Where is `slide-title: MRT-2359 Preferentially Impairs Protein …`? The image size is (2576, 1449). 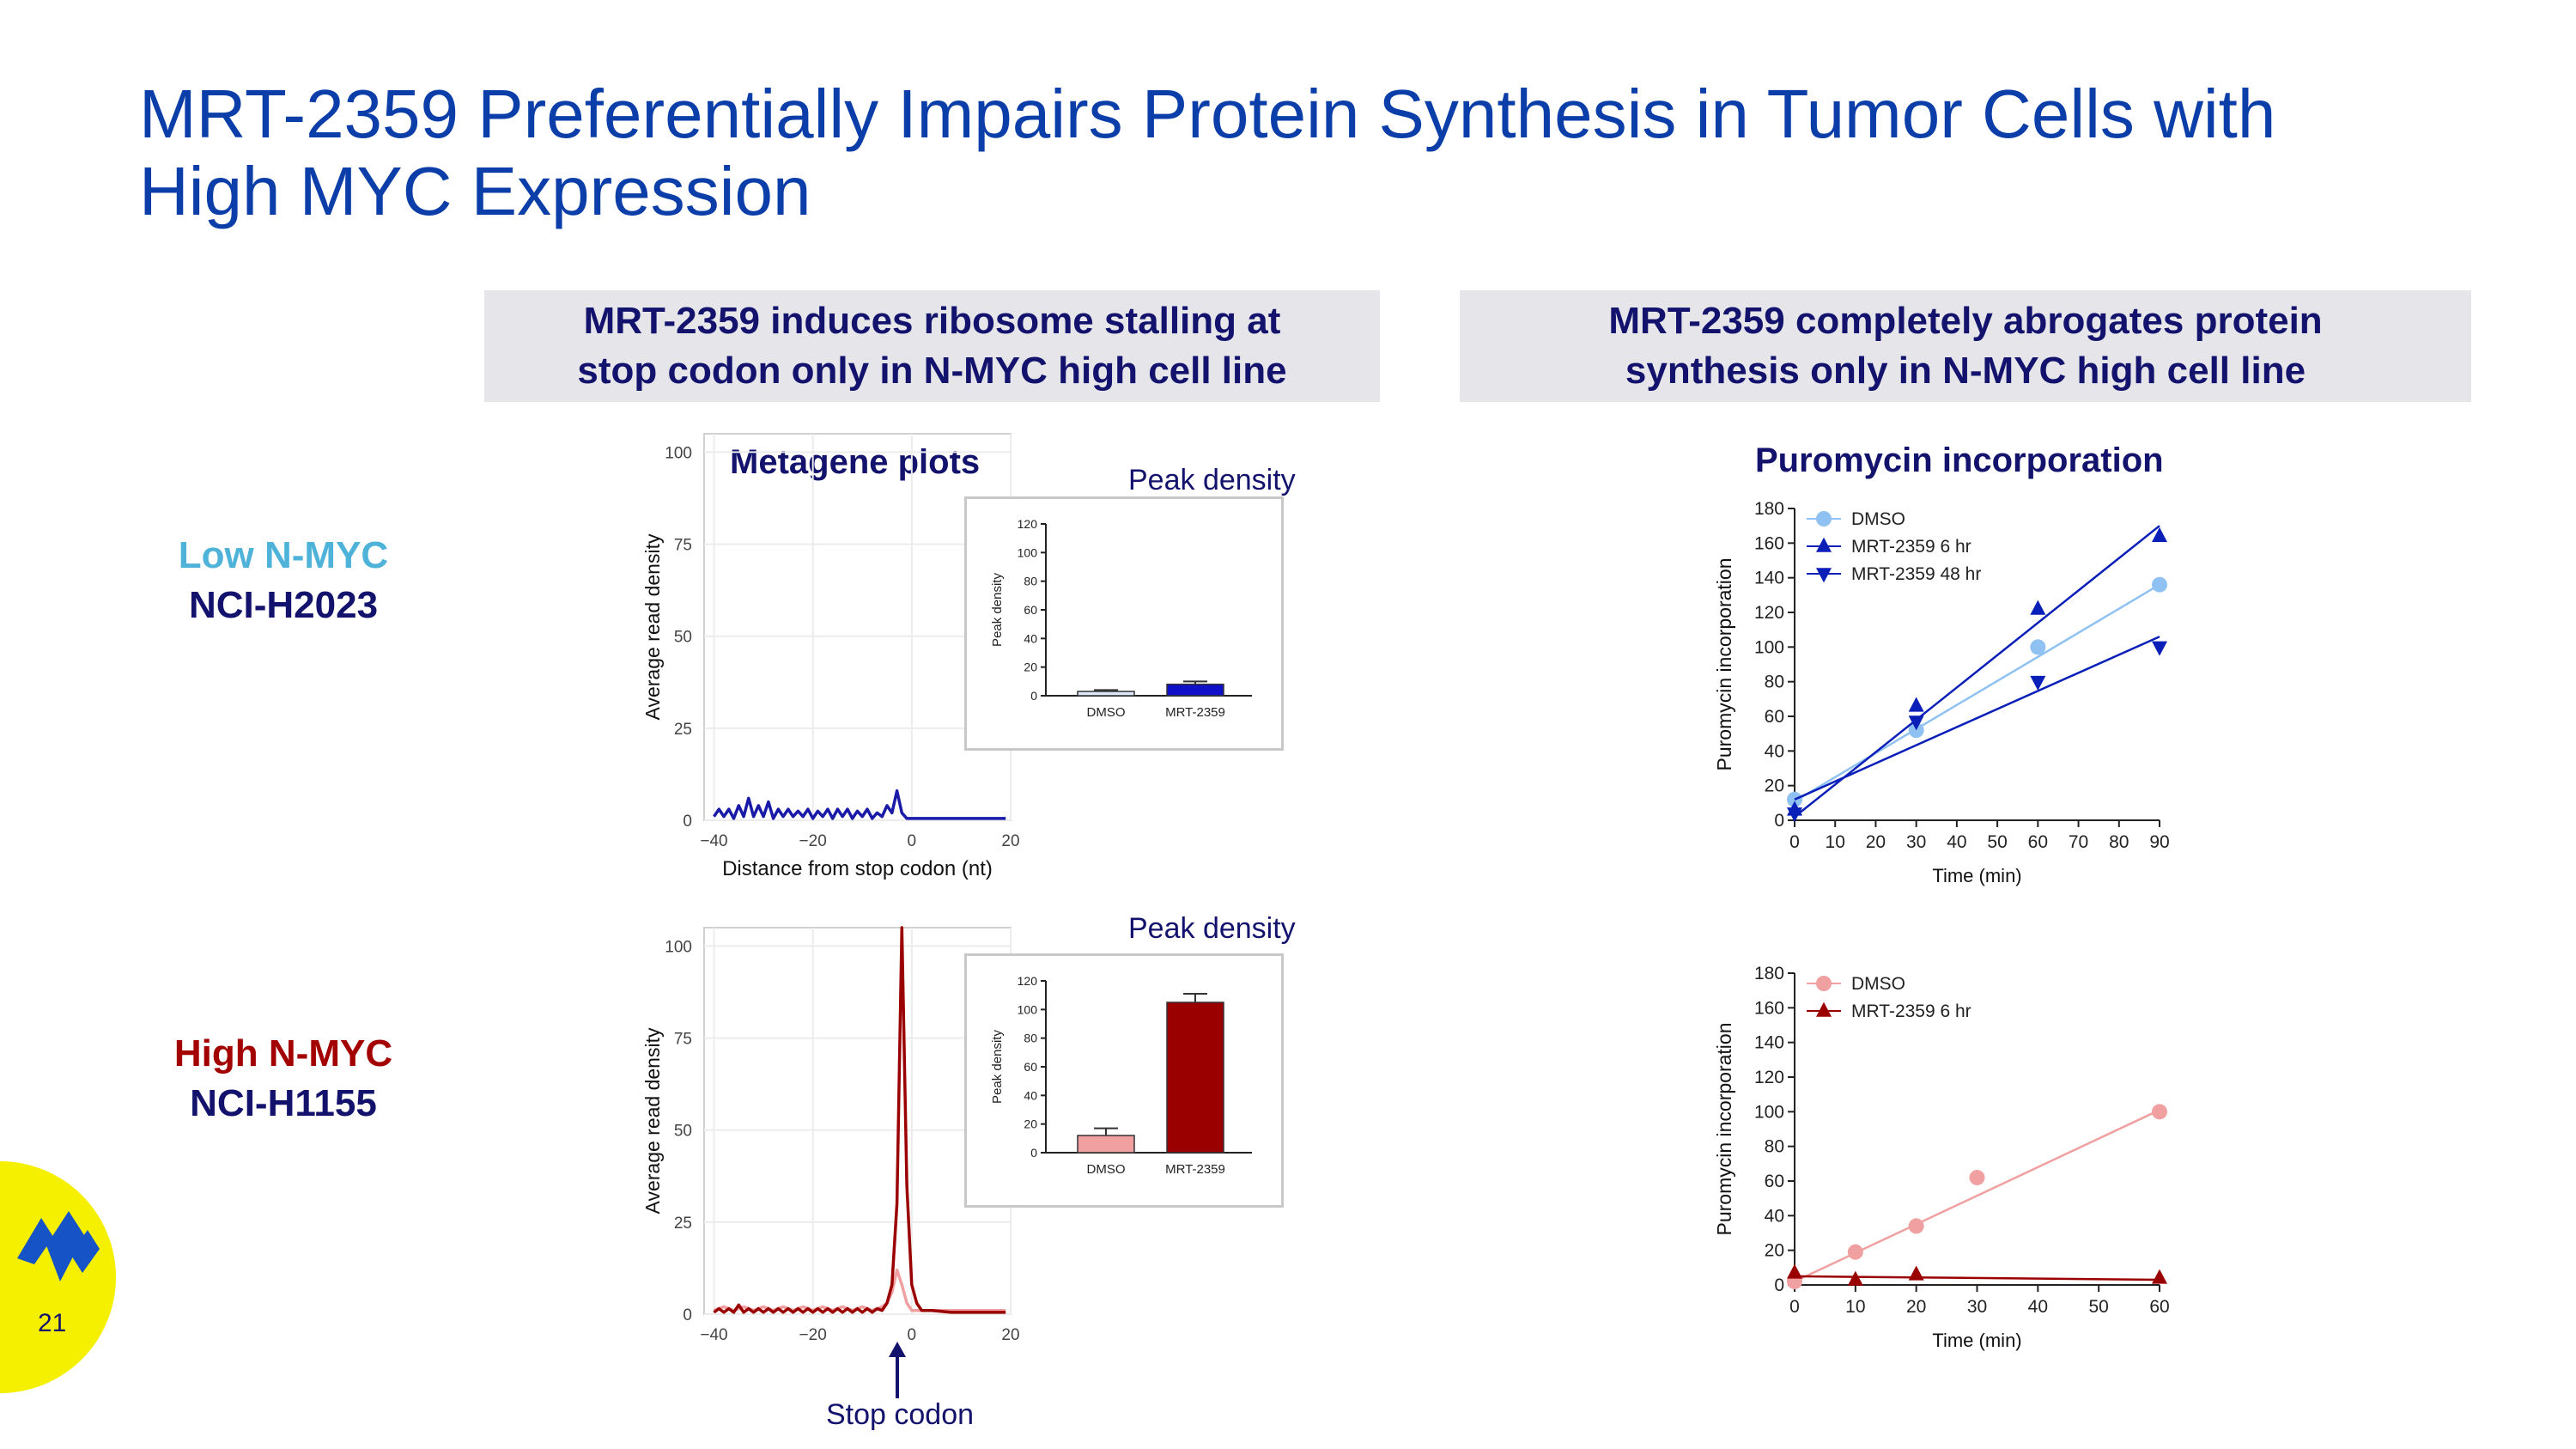
slide-title: MRT-2359 Preferentially Impairs Protein … is located at coordinates (1341, 153).